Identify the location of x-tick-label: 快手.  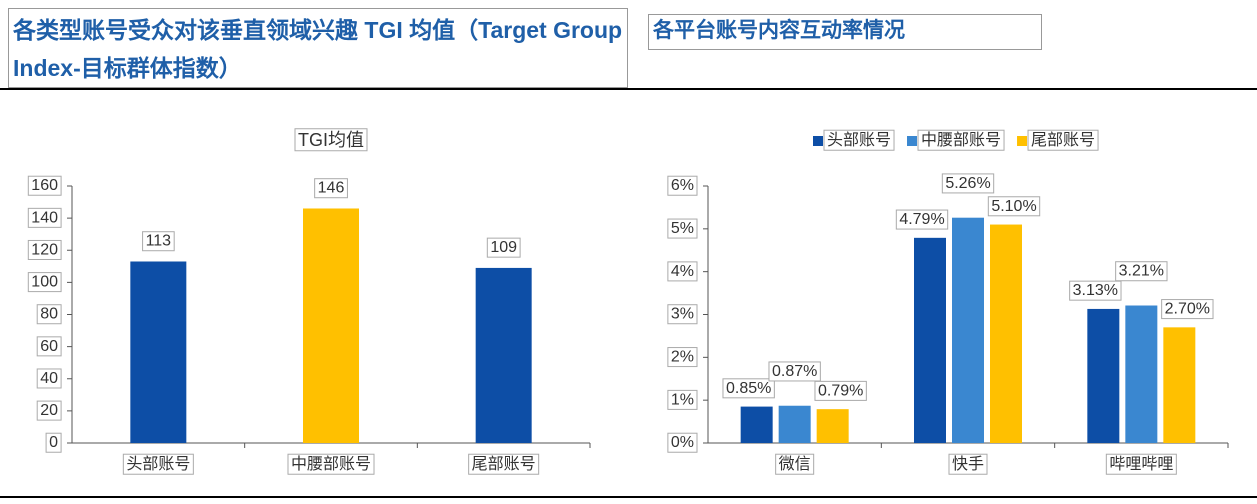
(968, 464).